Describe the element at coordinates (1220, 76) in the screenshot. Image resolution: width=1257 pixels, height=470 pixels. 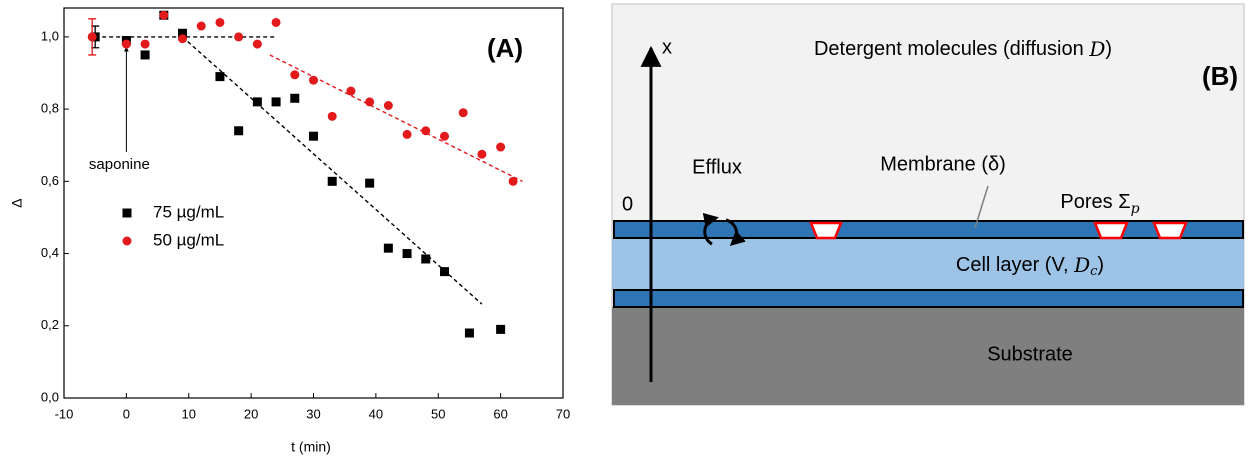
I see `panel-label: (B)` at that location.